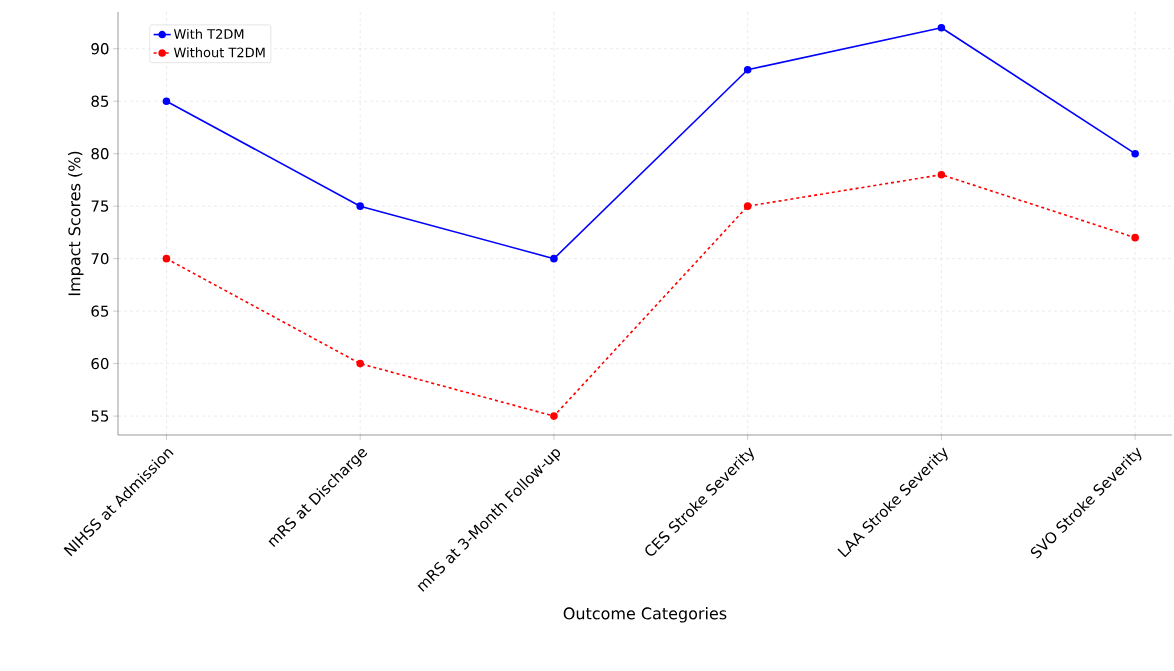 Image resolution: width=1174 pixels, height=671 pixels. I want to click on legend-label: Without T2DM, so click(219, 52).